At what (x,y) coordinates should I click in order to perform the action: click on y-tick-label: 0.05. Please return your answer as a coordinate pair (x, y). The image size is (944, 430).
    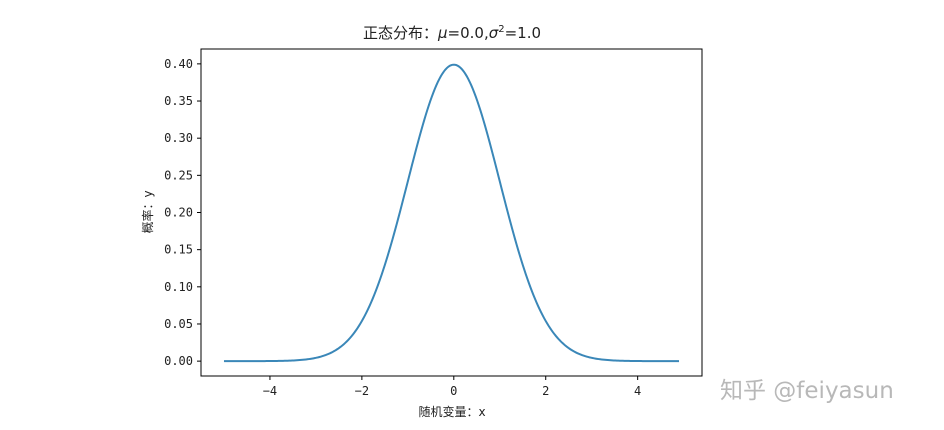
    Looking at the image, I should click on (178, 324).